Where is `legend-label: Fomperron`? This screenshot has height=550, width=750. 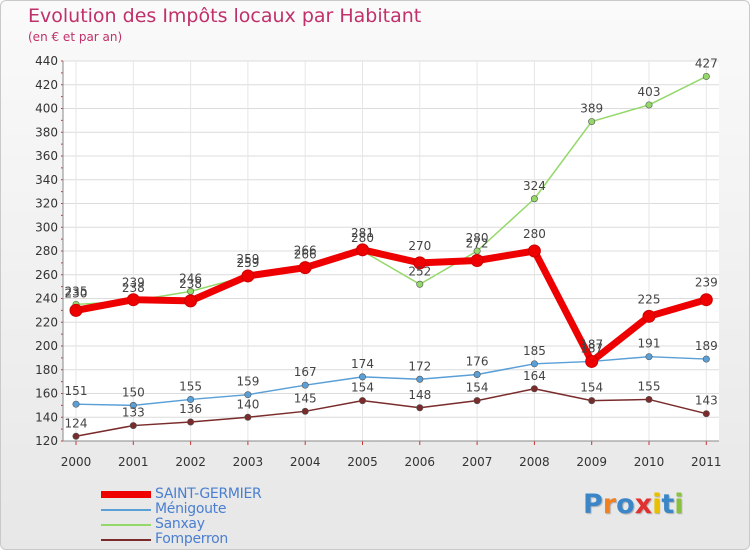 legend-label: Fomperron is located at coordinates (191, 539).